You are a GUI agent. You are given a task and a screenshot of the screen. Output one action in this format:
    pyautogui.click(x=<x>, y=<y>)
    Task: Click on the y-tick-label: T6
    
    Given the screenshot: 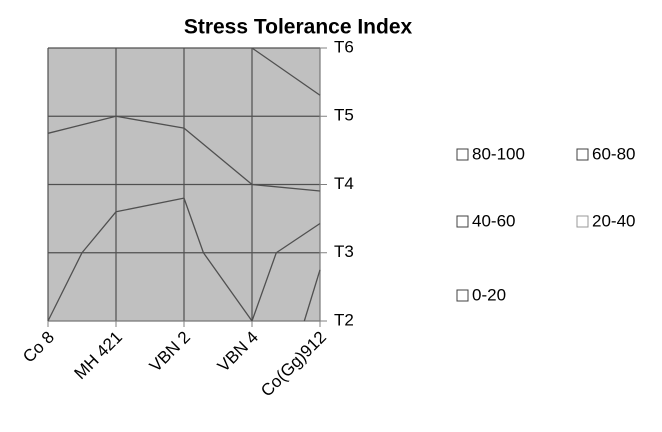 What is the action you would take?
    pyautogui.click(x=344, y=46)
    